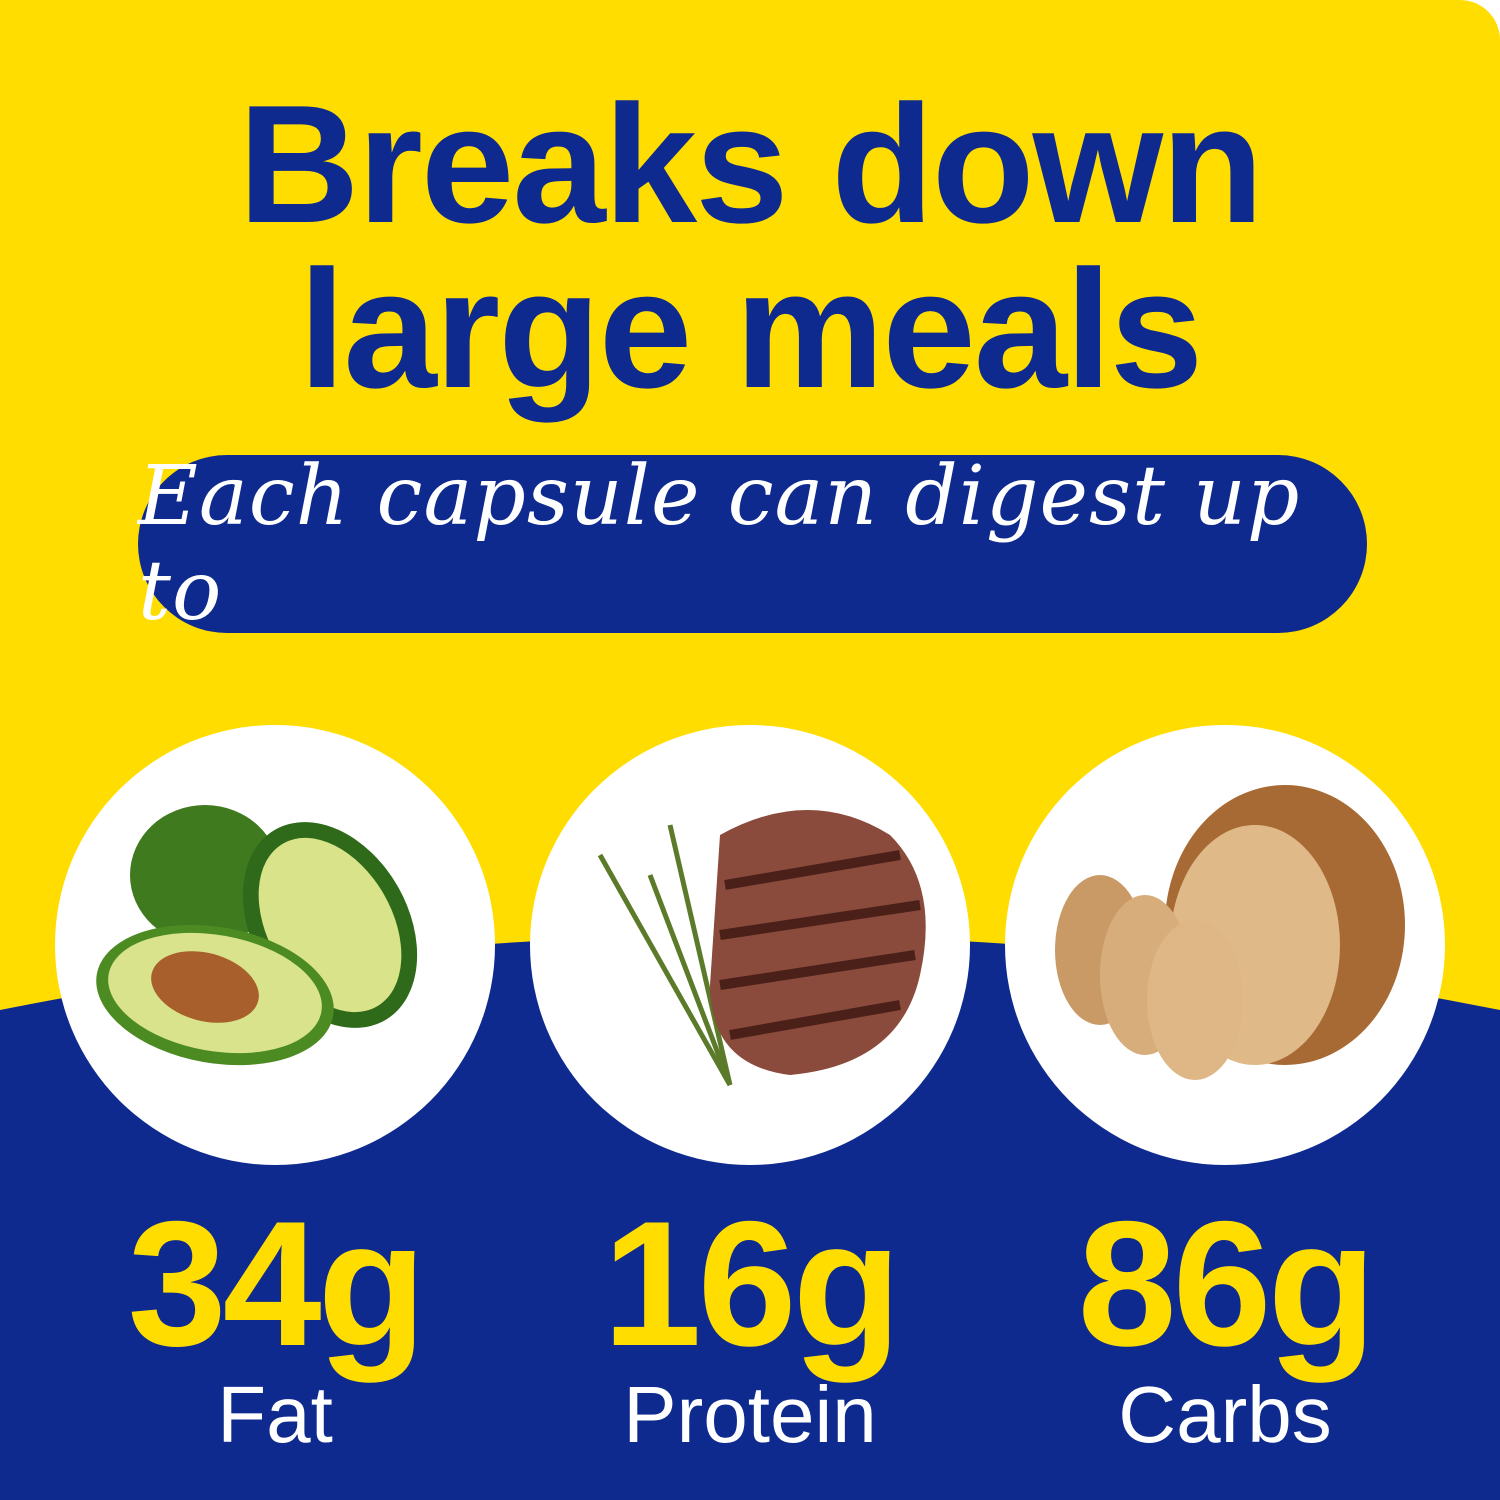 Image resolution: width=1500 pixels, height=1500 pixels. Describe the element at coordinates (752, 1283) in the screenshot. I see `protein-amount: 16g` at that location.